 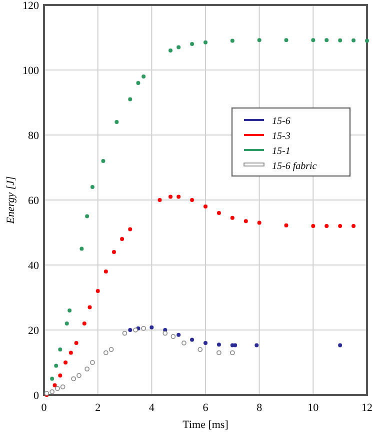 I want to click on x-tick-label: 12, so click(x=367, y=408).